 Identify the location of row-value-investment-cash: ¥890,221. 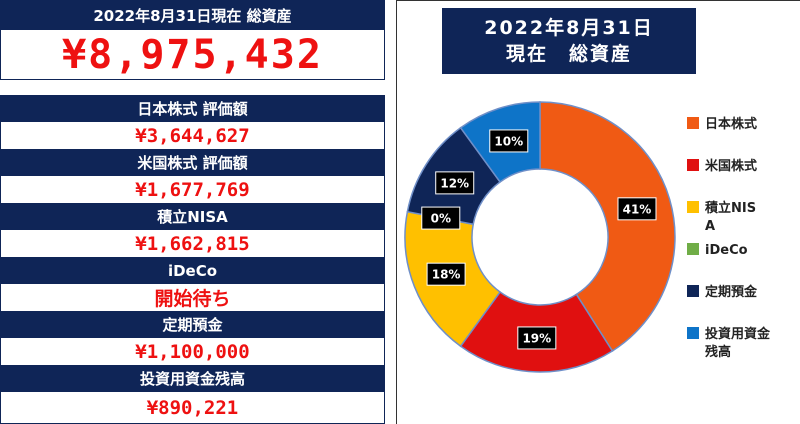
(192, 408).